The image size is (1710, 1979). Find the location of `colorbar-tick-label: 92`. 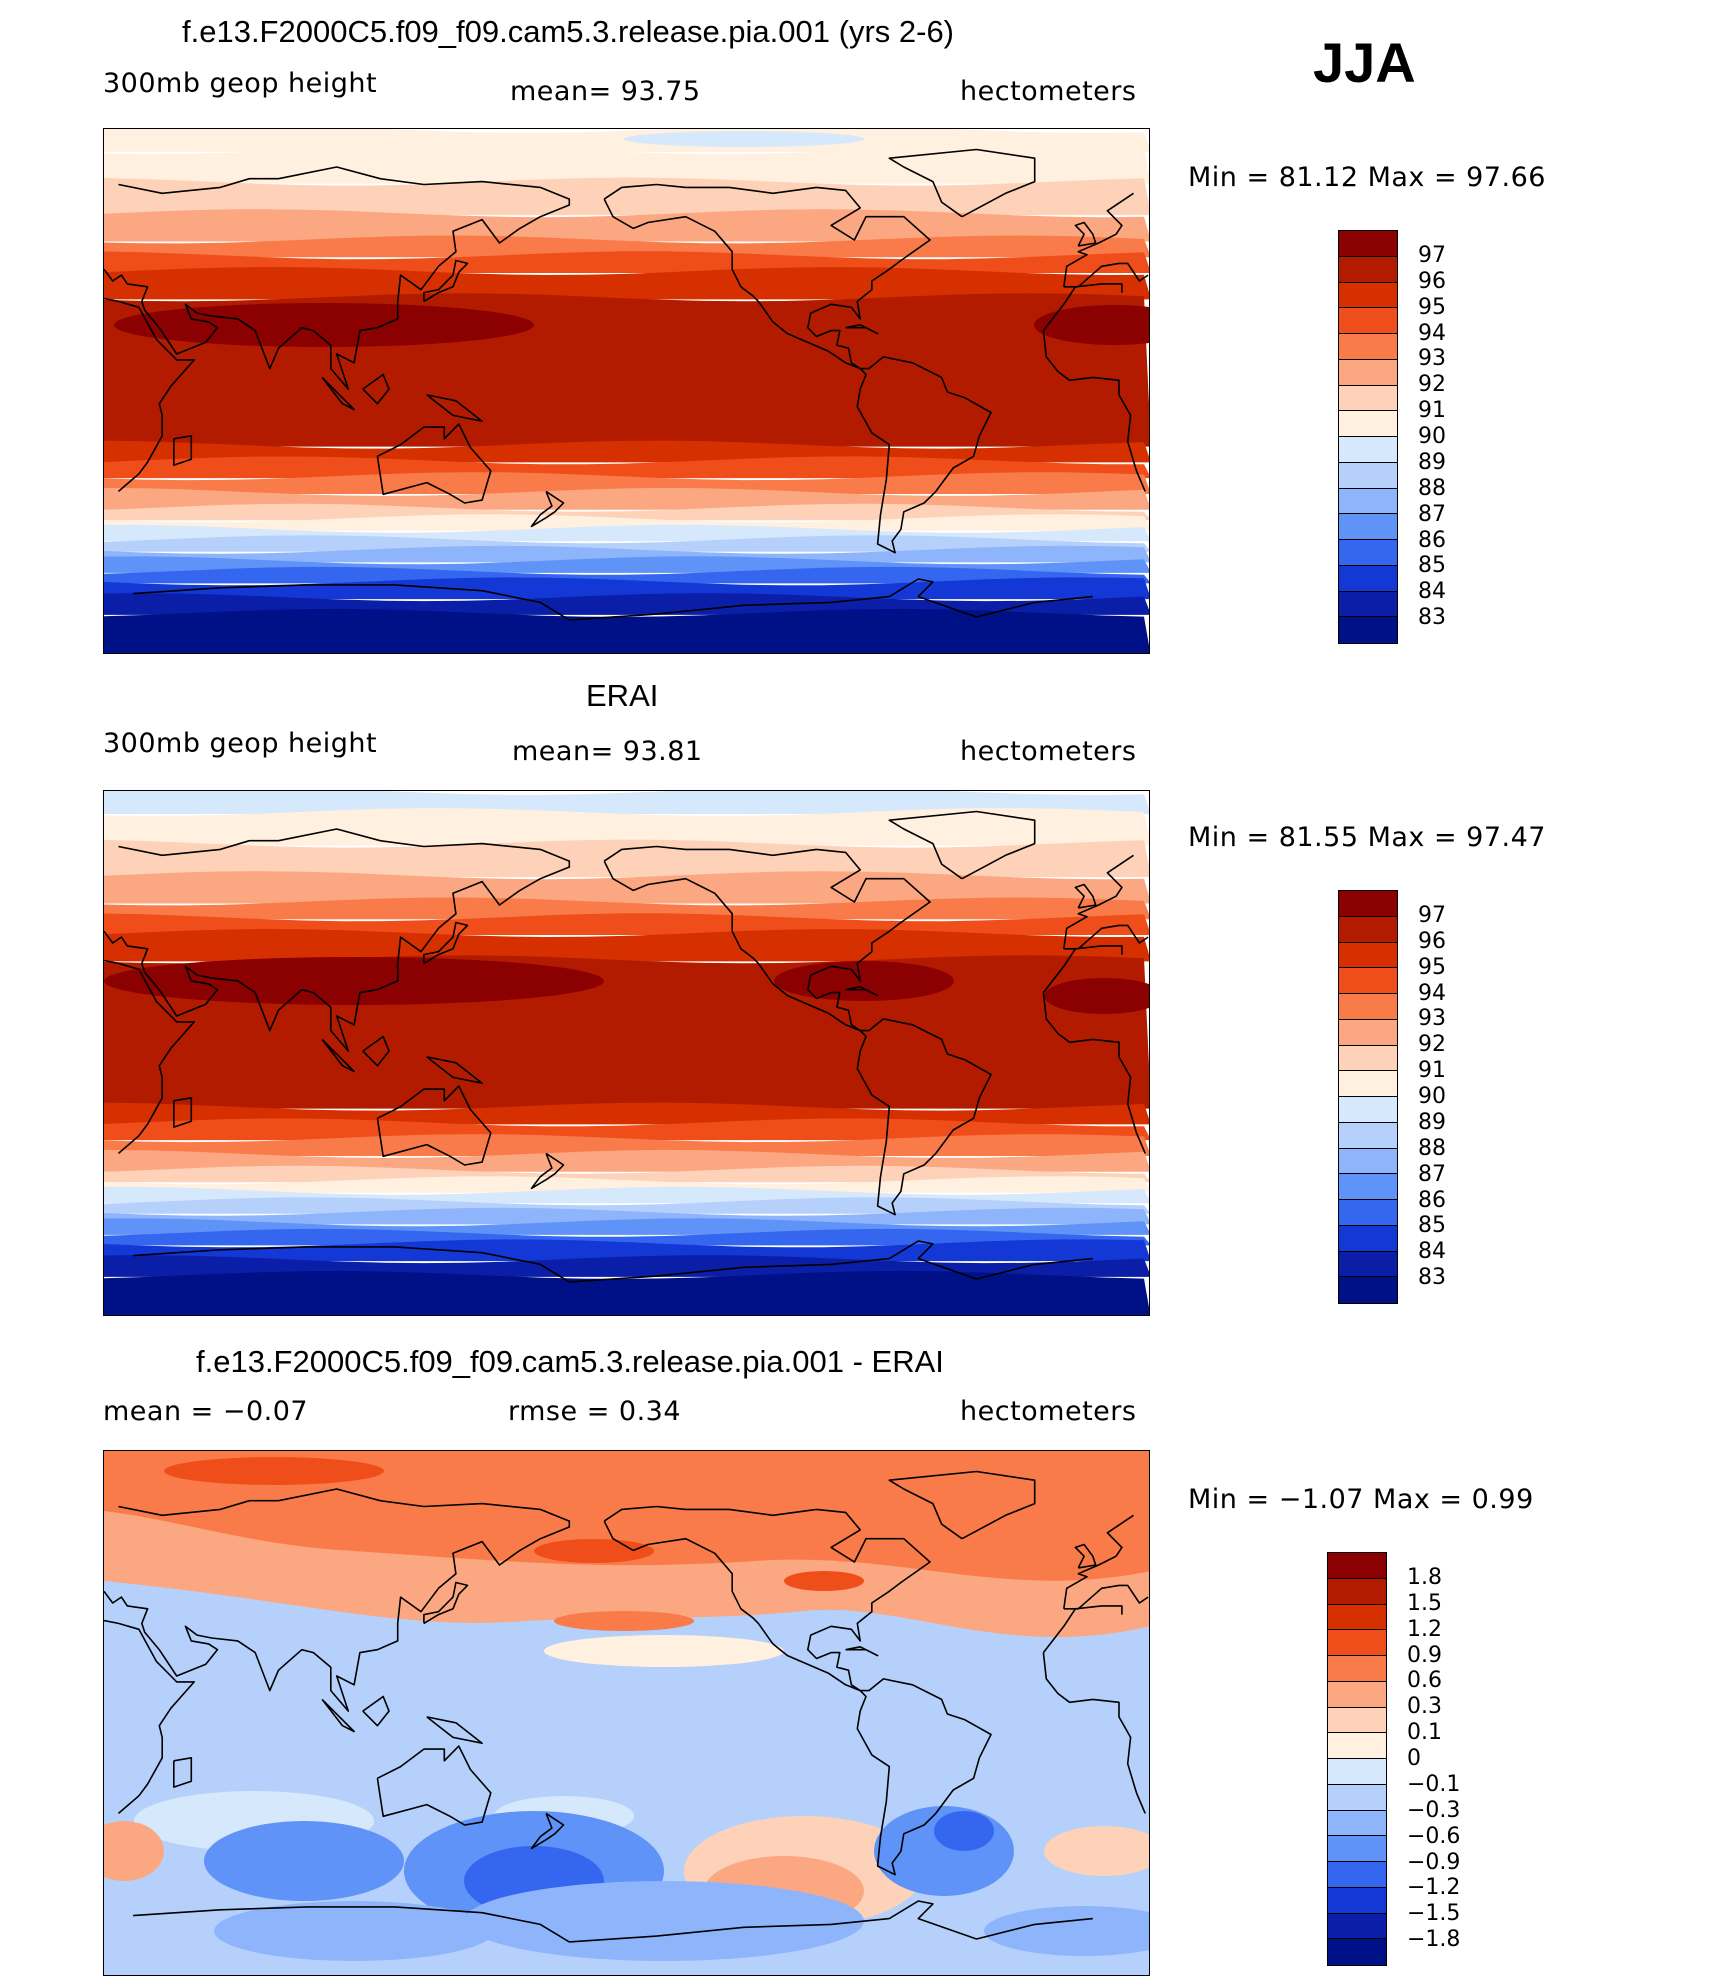

colorbar-tick-label: 92 is located at coordinates (1432, 385).